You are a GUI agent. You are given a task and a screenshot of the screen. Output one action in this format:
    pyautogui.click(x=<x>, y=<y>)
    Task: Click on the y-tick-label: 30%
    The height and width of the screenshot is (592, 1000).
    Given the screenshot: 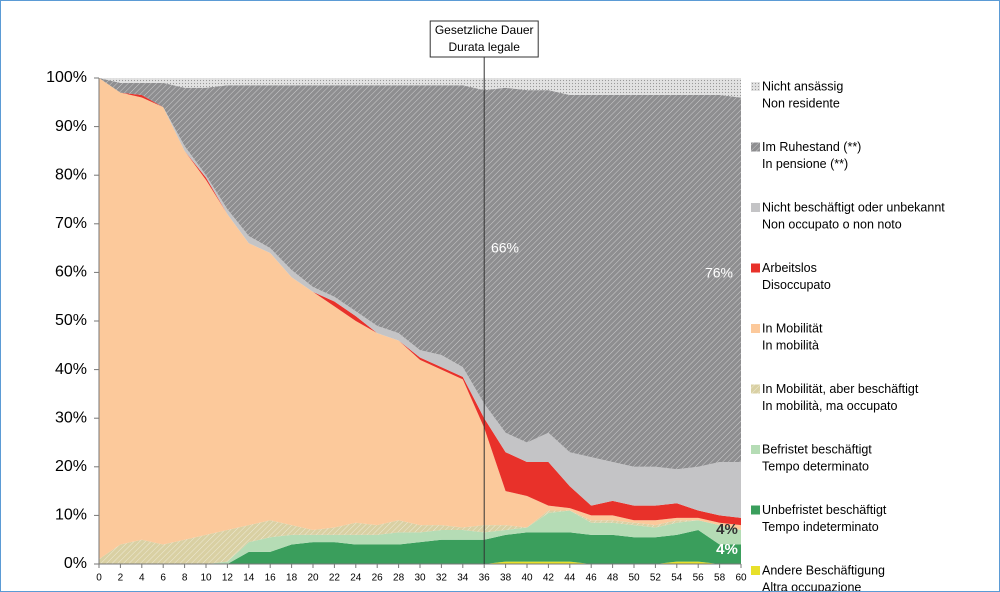 What is the action you would take?
    pyautogui.click(x=71, y=417)
    